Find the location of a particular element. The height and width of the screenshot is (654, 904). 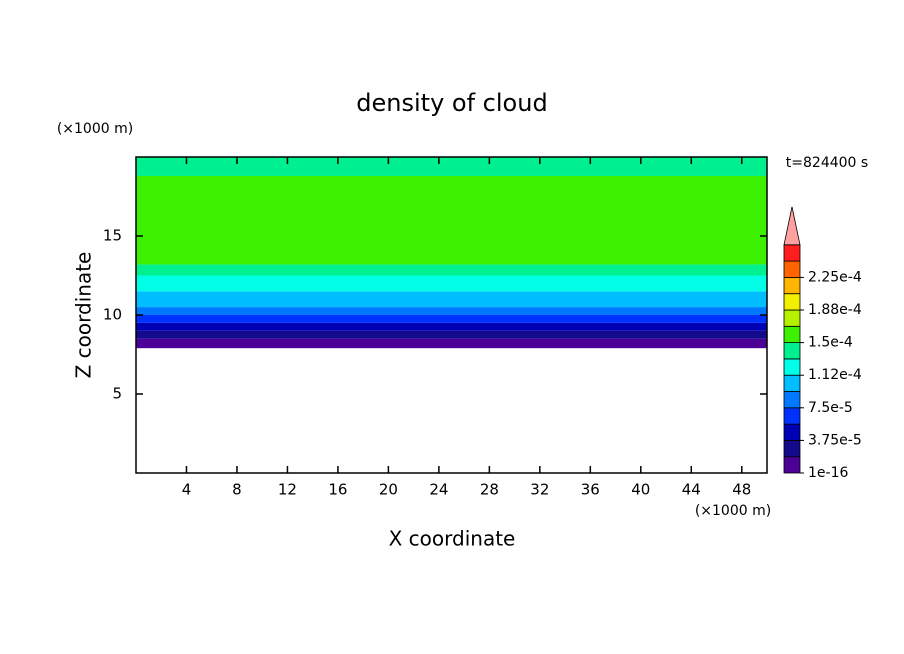

x-tick-label: 36 is located at coordinates (590, 490).